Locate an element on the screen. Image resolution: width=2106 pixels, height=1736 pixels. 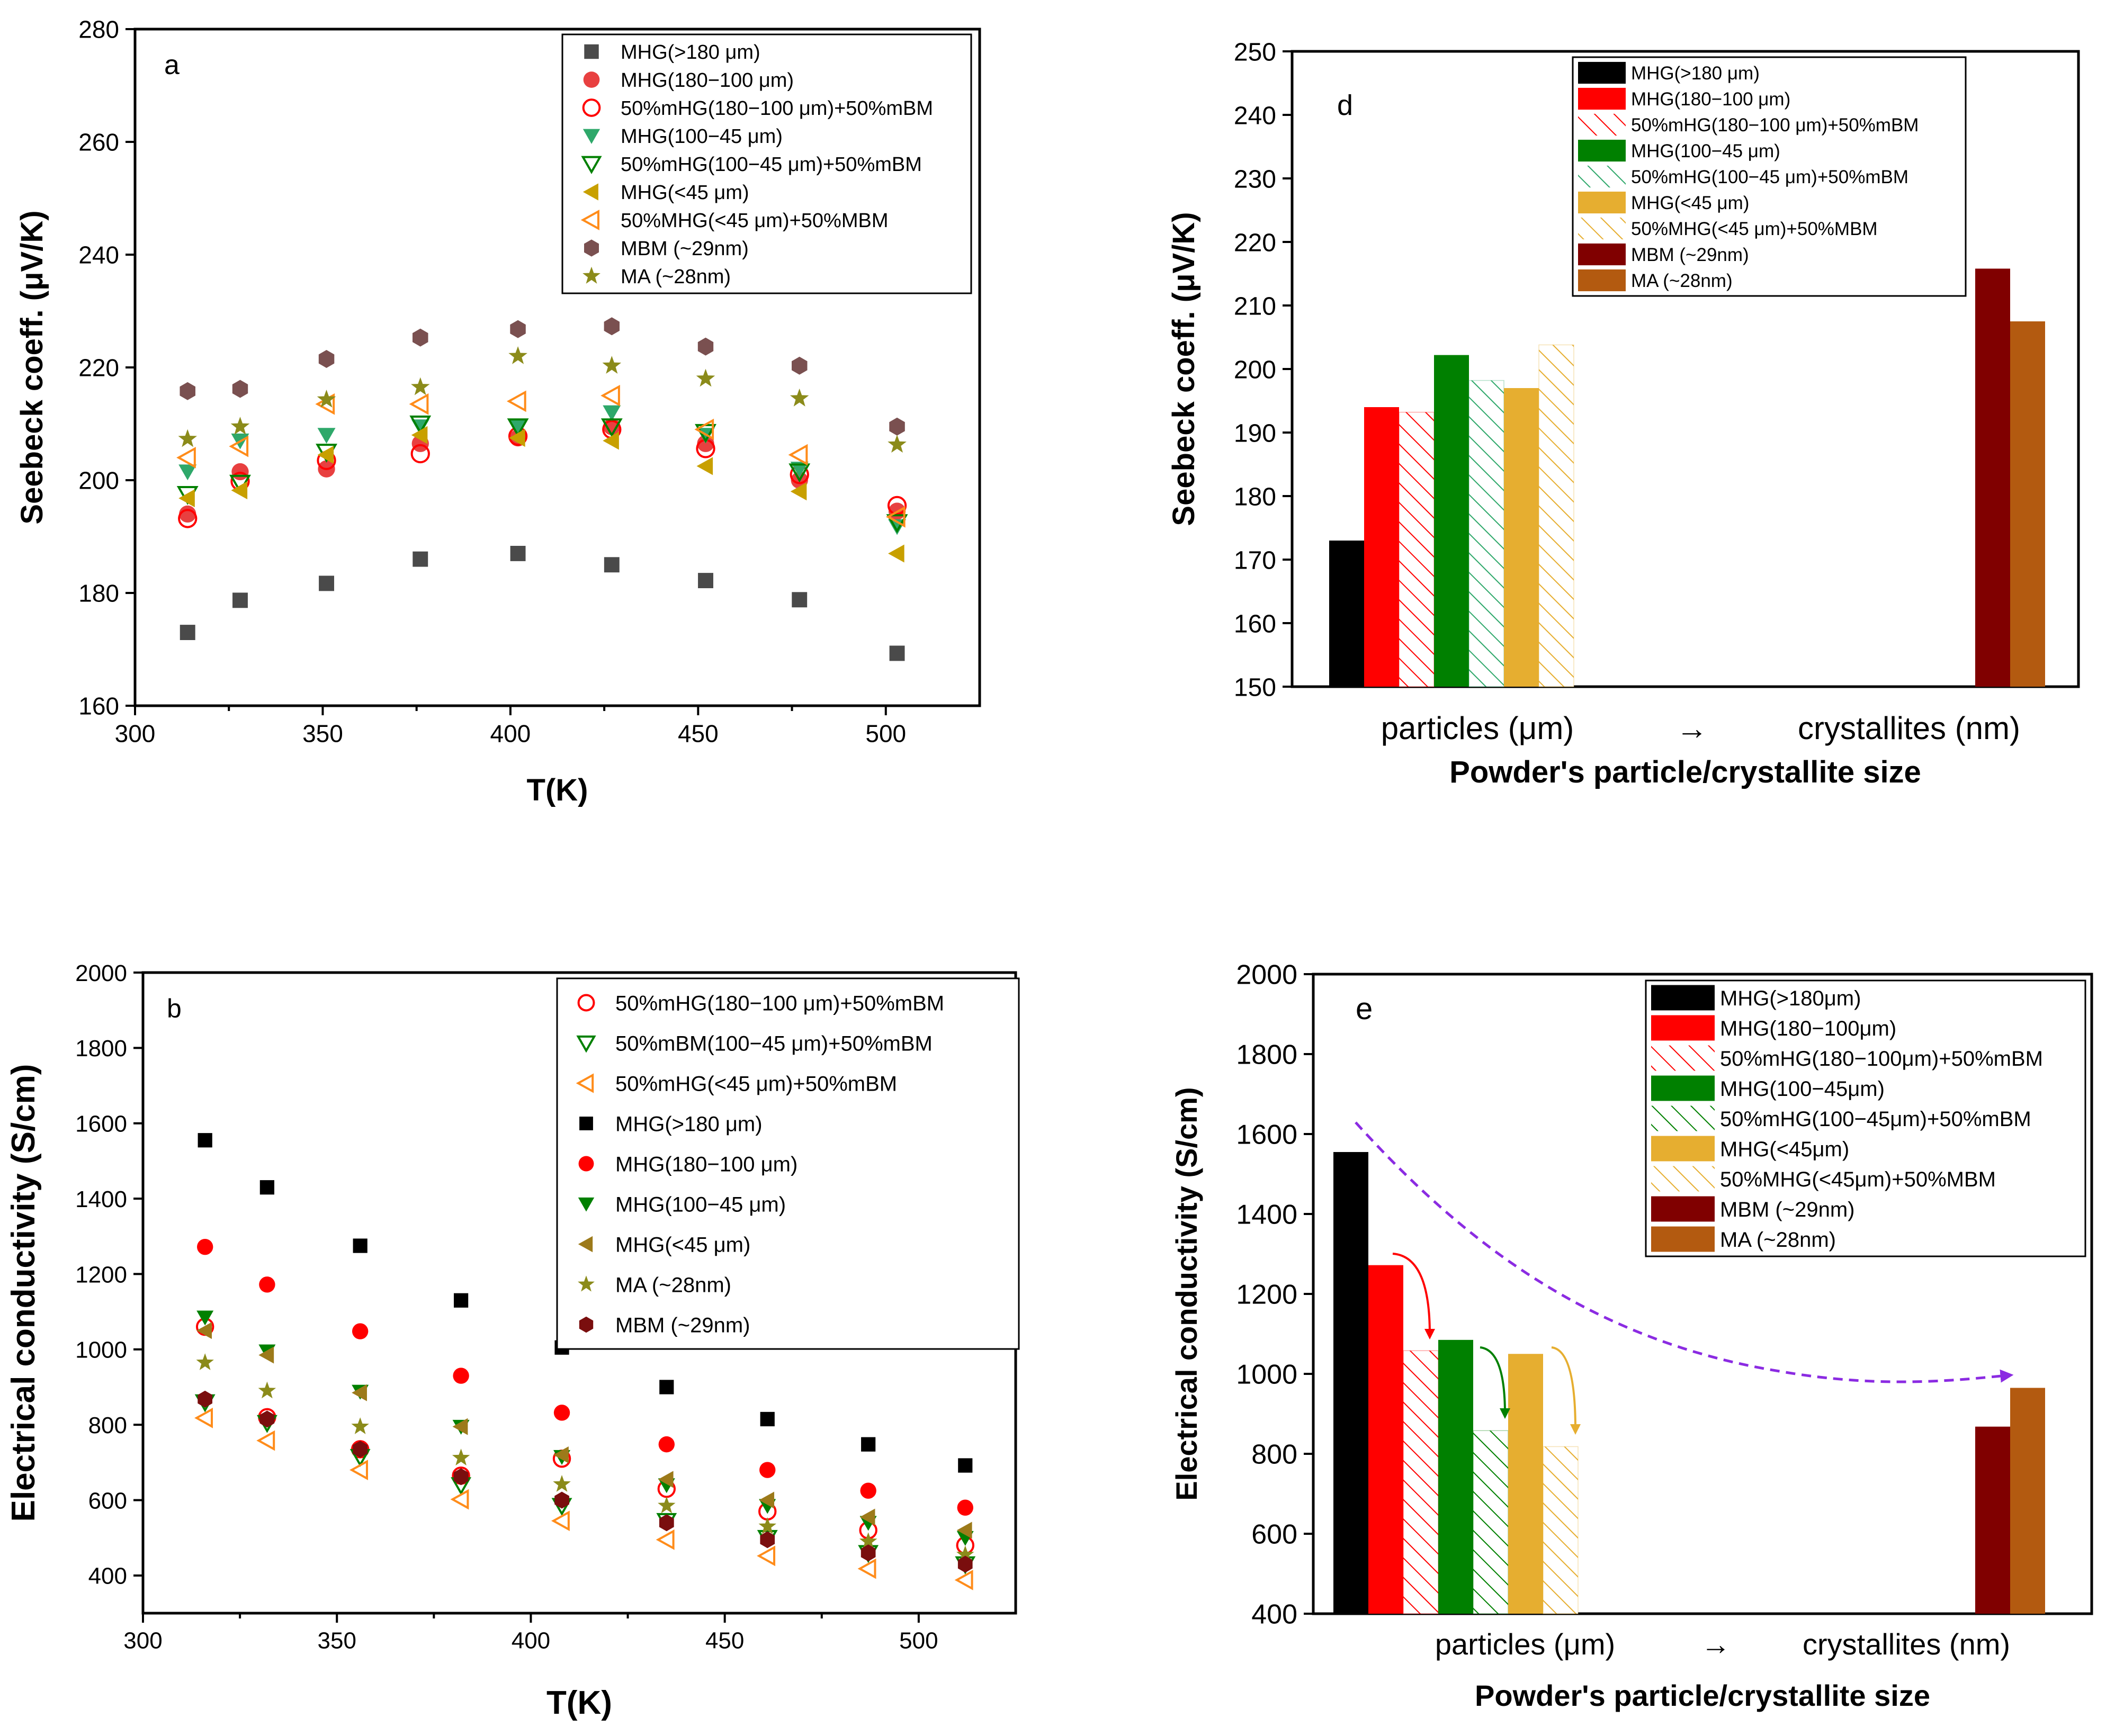
y-axis-label: Seebeck coeff. (μV/K) is located at coordinates (32, 367).